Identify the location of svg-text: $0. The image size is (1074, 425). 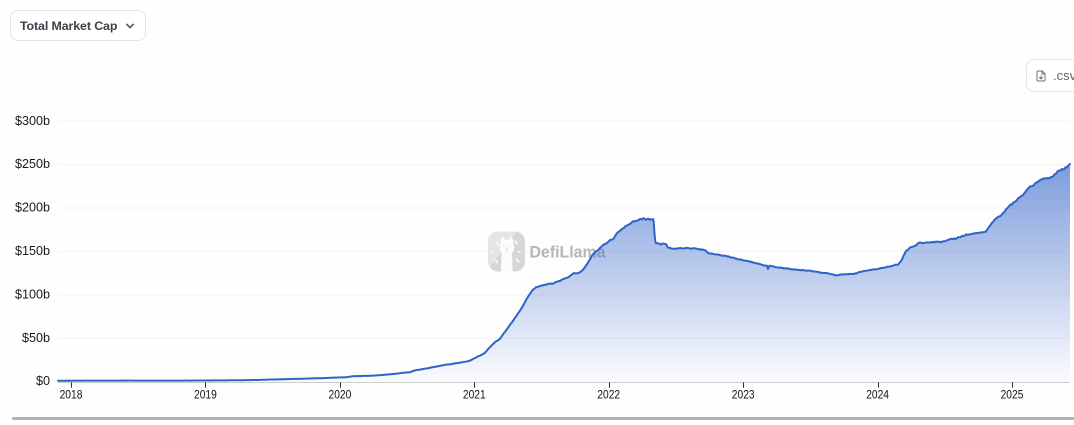
(43, 381).